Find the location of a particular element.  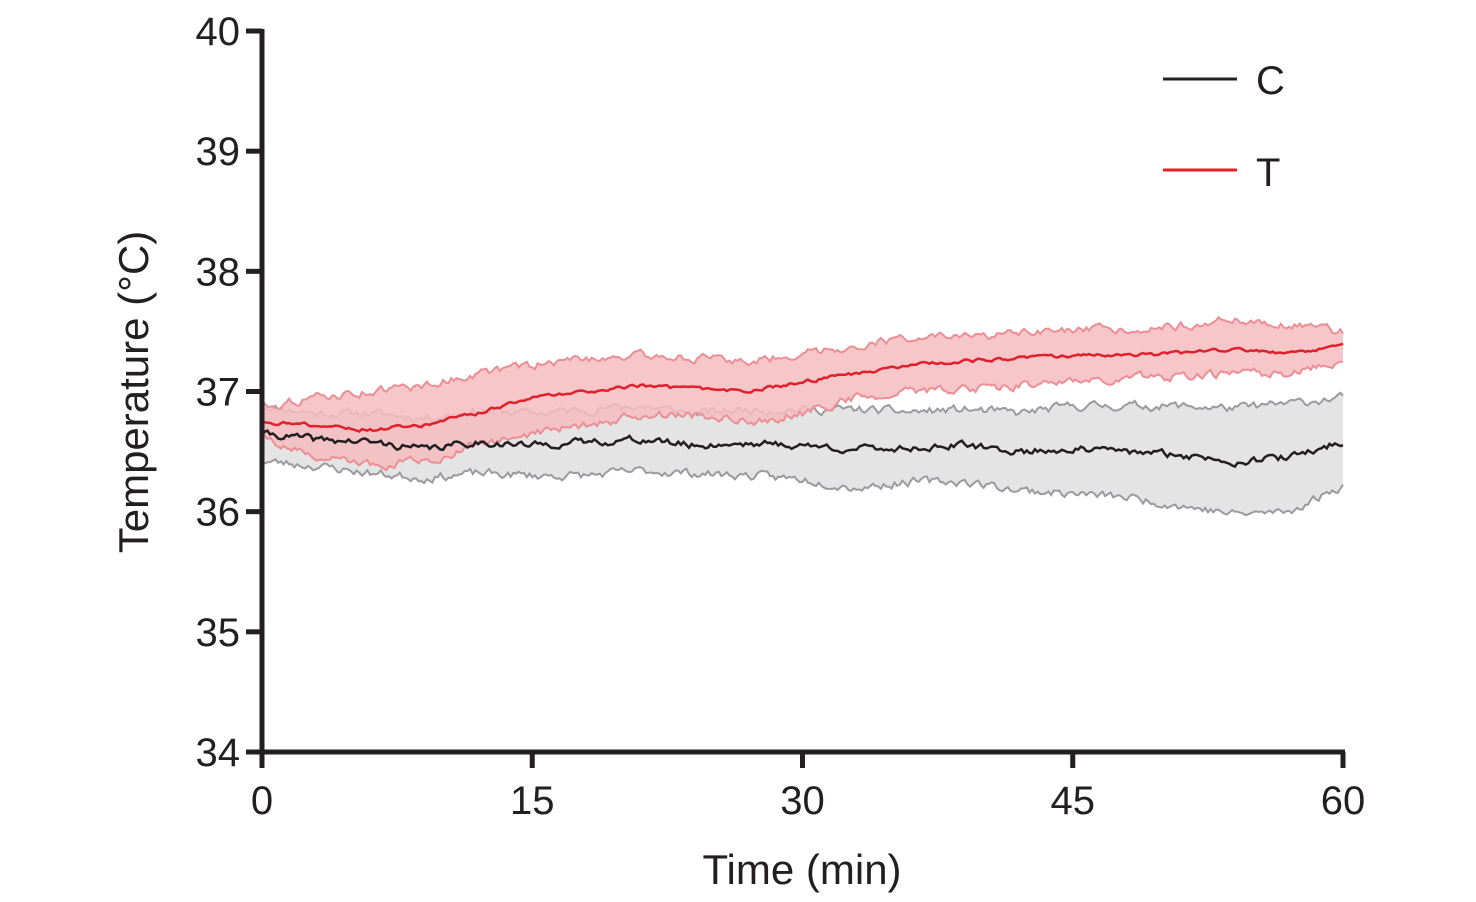

band-lower-t is located at coordinates (802, 416).